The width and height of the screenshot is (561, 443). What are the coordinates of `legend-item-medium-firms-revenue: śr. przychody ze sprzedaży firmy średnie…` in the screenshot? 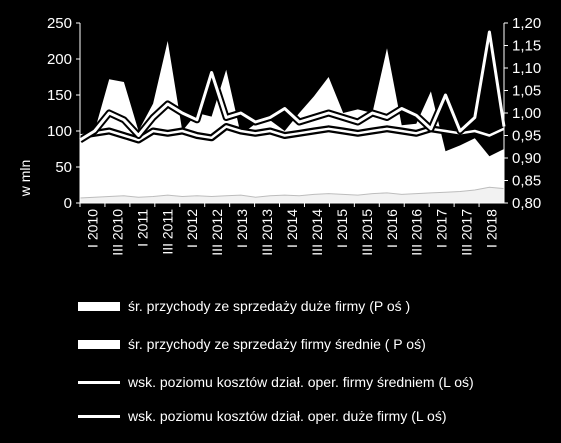 It's located at (252, 344).